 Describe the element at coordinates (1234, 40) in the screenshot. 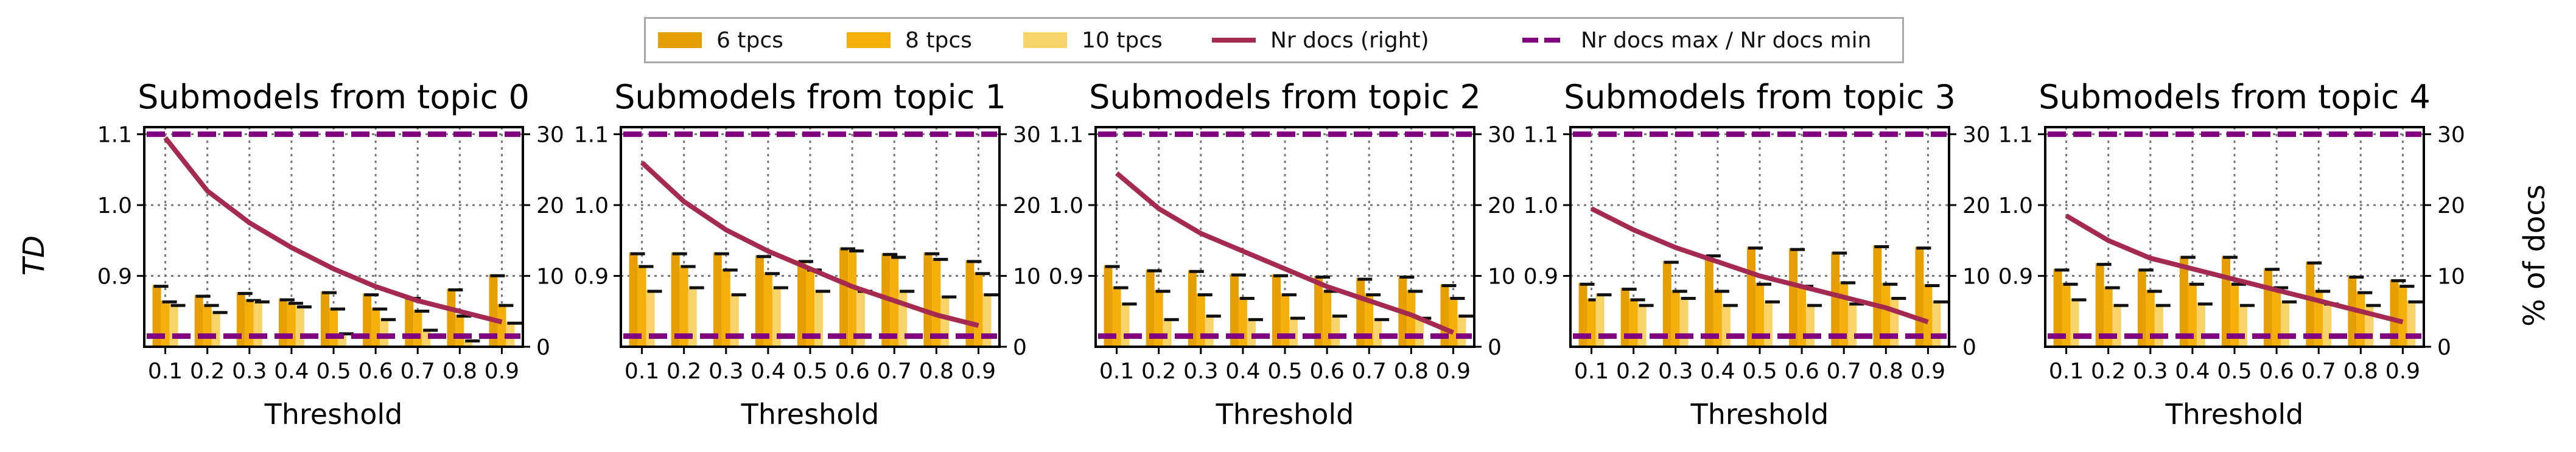

I see `legend-swatch-nr-docs` at that location.